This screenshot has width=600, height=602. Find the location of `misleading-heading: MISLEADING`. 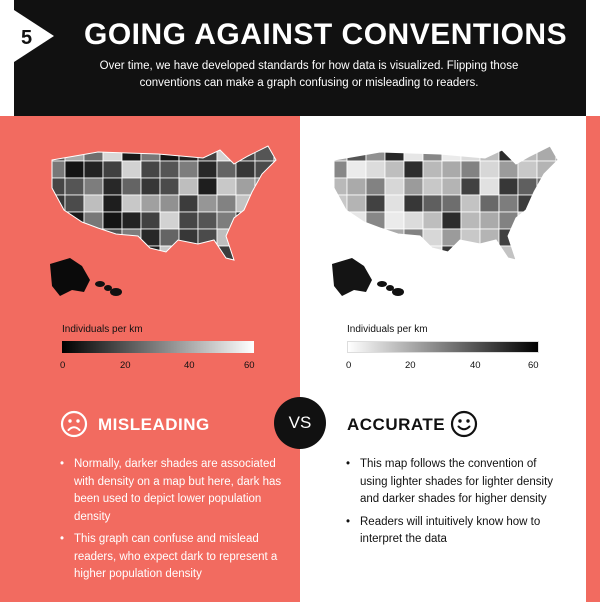

misleading-heading: MISLEADING is located at coordinates (154, 424).